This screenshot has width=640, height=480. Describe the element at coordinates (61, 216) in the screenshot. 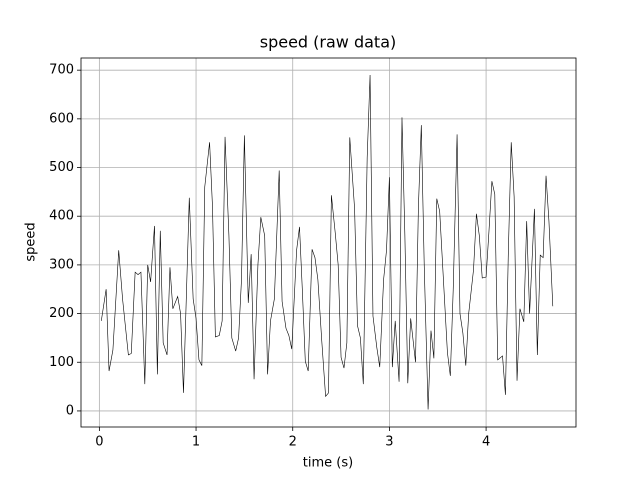

I see `y-tick-label: 400` at that location.